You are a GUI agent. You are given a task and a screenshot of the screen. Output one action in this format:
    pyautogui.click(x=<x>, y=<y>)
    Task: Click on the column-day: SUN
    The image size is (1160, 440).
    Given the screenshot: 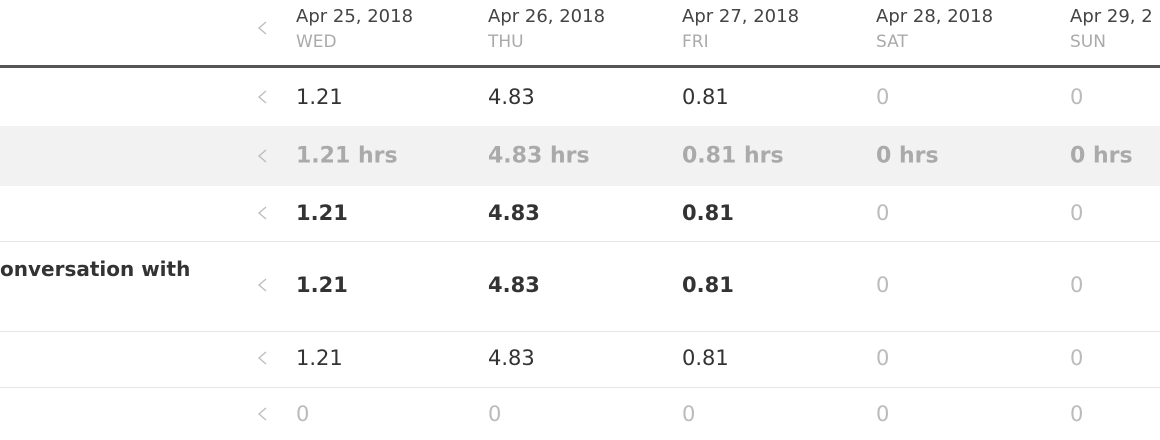 What is the action you would take?
    pyautogui.click(x=1088, y=42)
    